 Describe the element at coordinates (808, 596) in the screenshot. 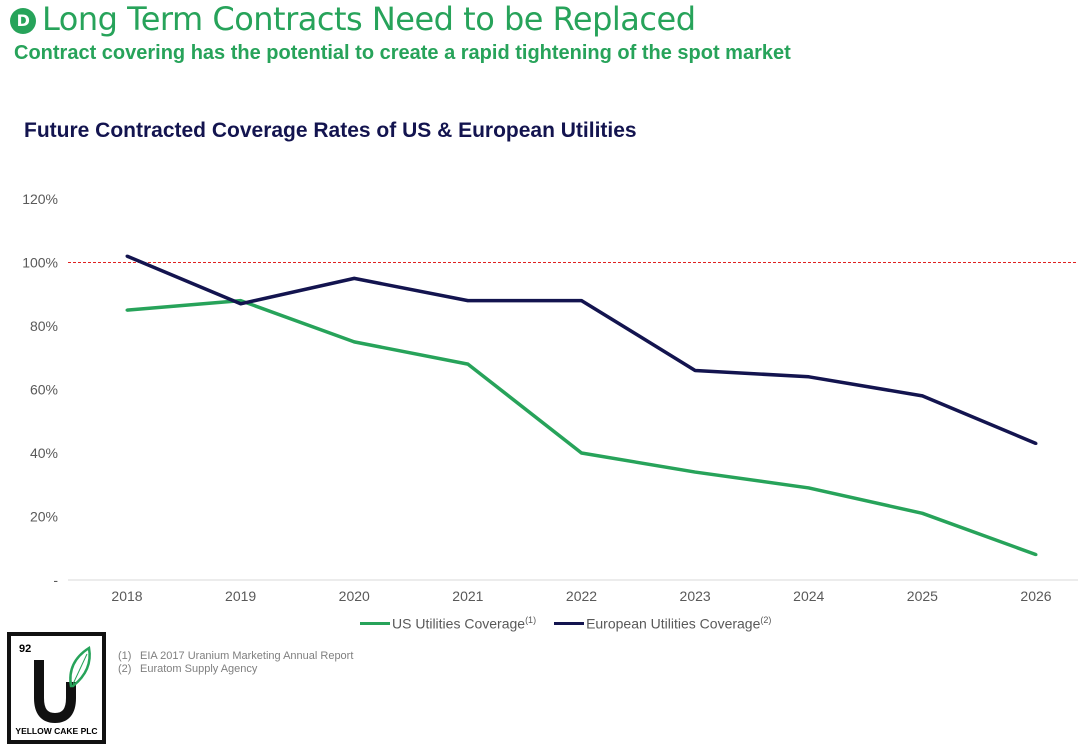

I see `x-tick-label: 2024` at that location.